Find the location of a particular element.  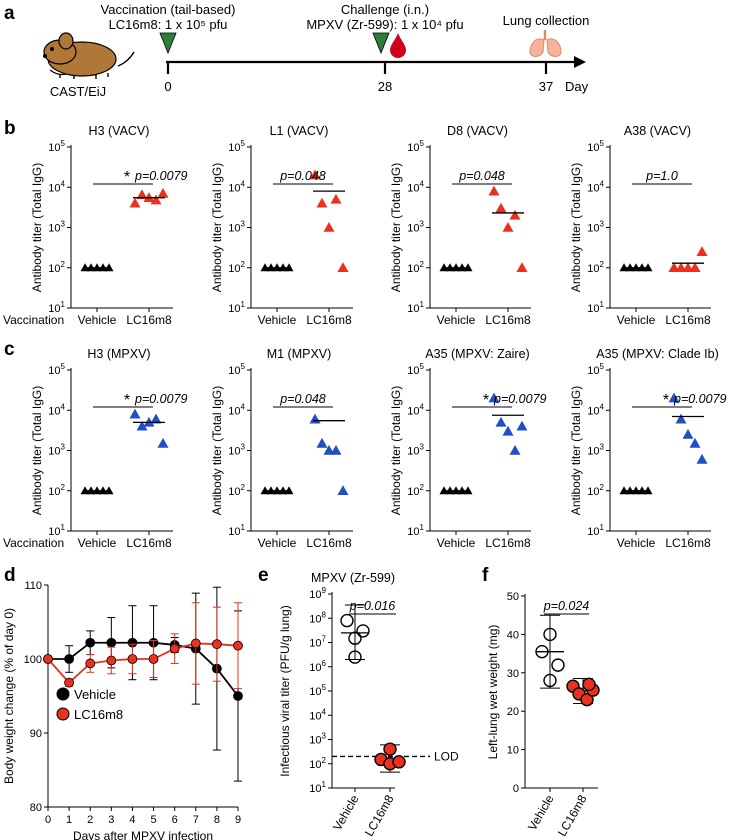

y-tick-label: 10 is located at coordinates (513, 751).